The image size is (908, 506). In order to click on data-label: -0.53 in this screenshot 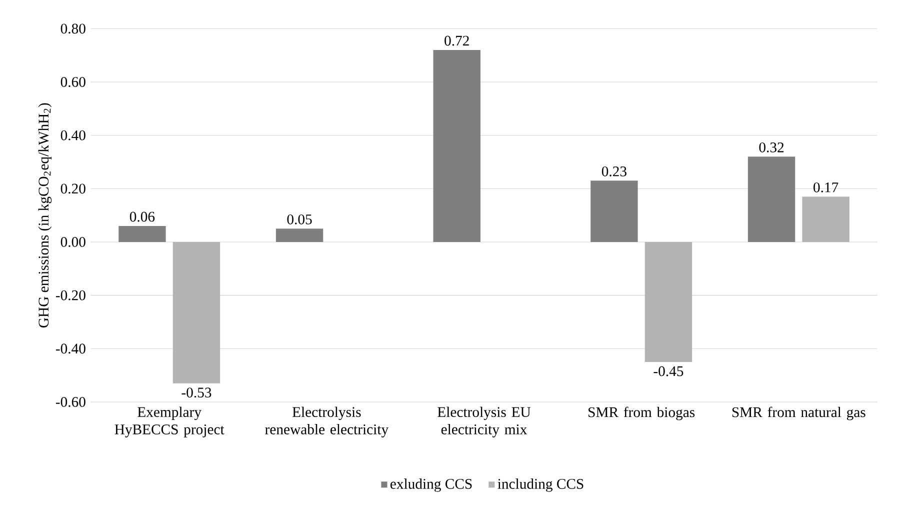, I will do `click(197, 393)`.